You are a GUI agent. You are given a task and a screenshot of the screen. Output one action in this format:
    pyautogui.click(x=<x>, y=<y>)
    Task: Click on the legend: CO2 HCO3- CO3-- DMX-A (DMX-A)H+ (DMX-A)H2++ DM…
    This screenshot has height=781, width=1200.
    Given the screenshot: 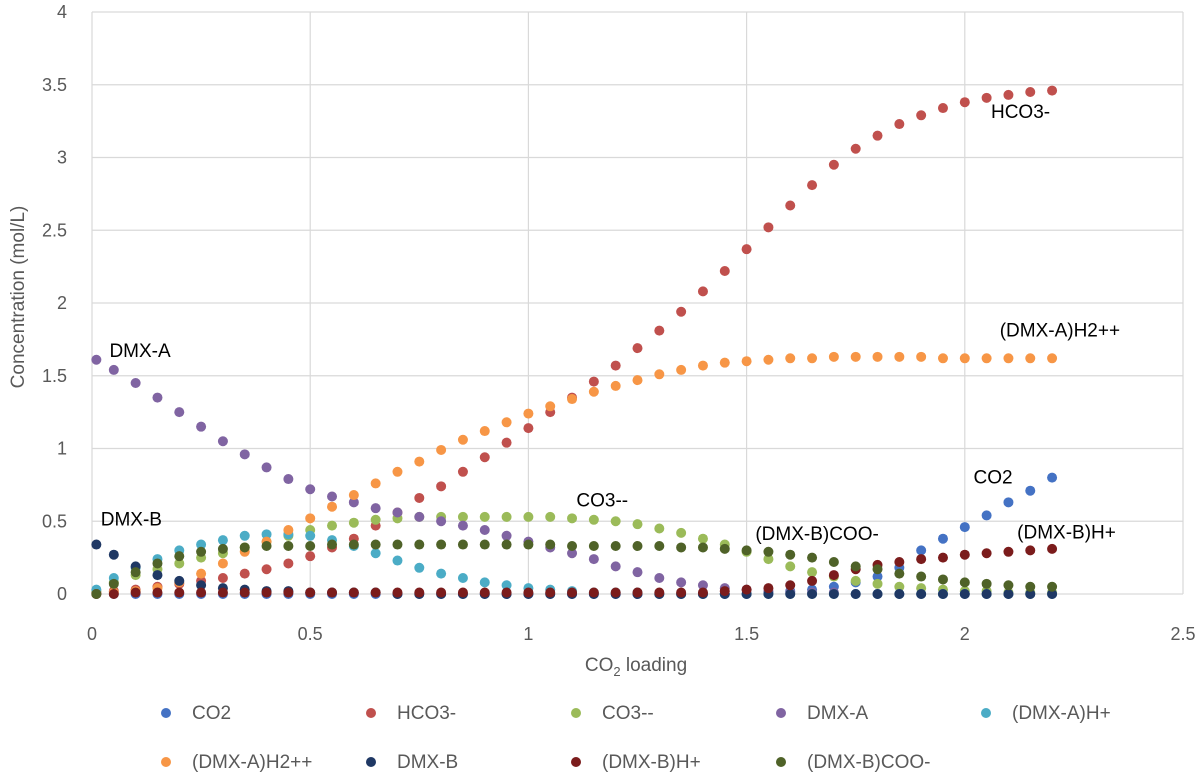 What is the action you would take?
    pyautogui.click(x=636, y=738)
    